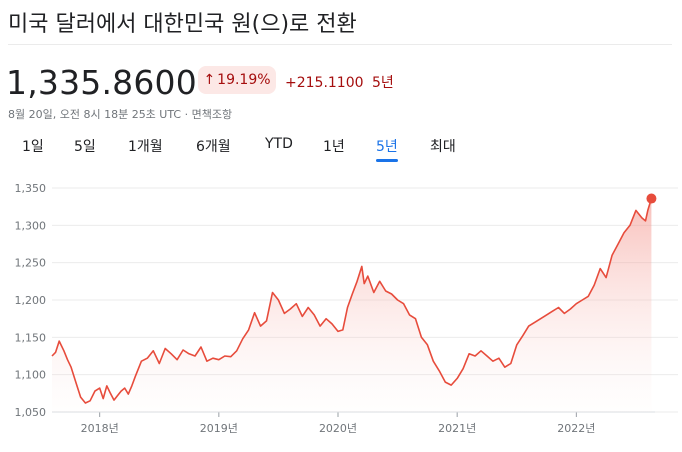 The image size is (682, 452). What do you see at coordinates (209, 80) in the screenshot?
I see `arrow-up-icon: ↑` at bounding box center [209, 80].